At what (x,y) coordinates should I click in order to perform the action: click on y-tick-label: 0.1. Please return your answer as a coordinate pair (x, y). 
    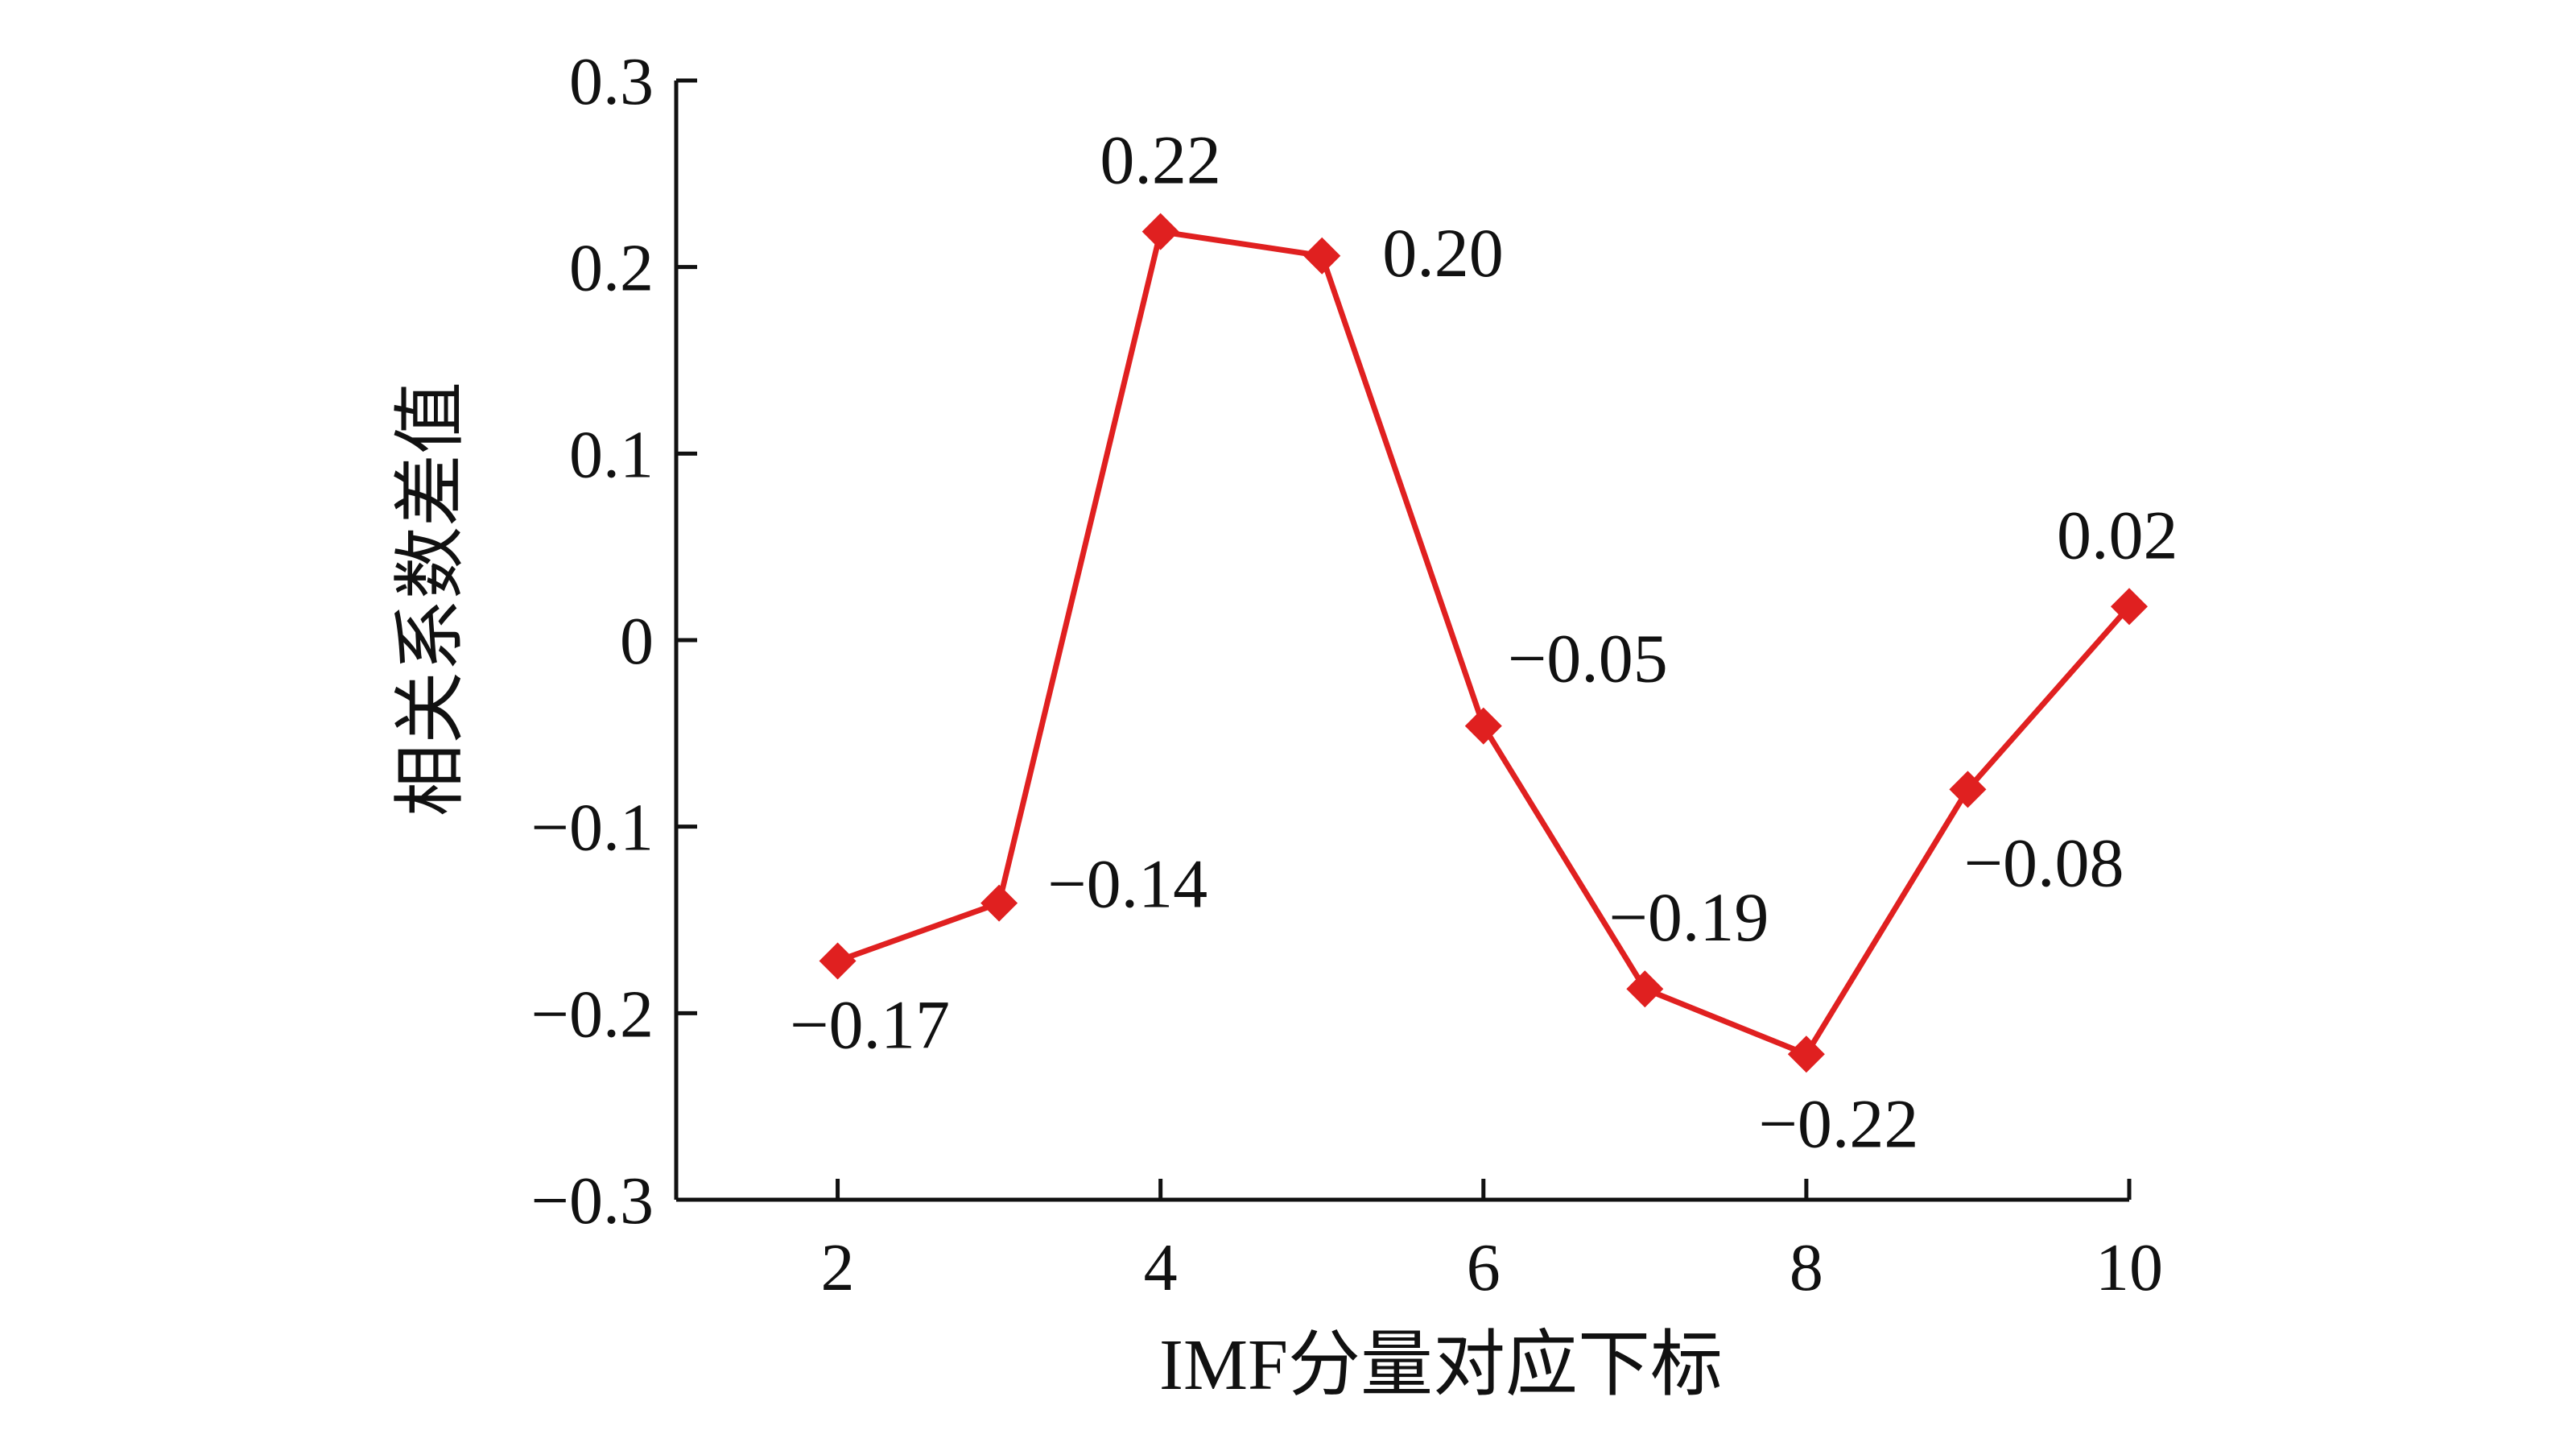
    Looking at the image, I should click on (611, 455).